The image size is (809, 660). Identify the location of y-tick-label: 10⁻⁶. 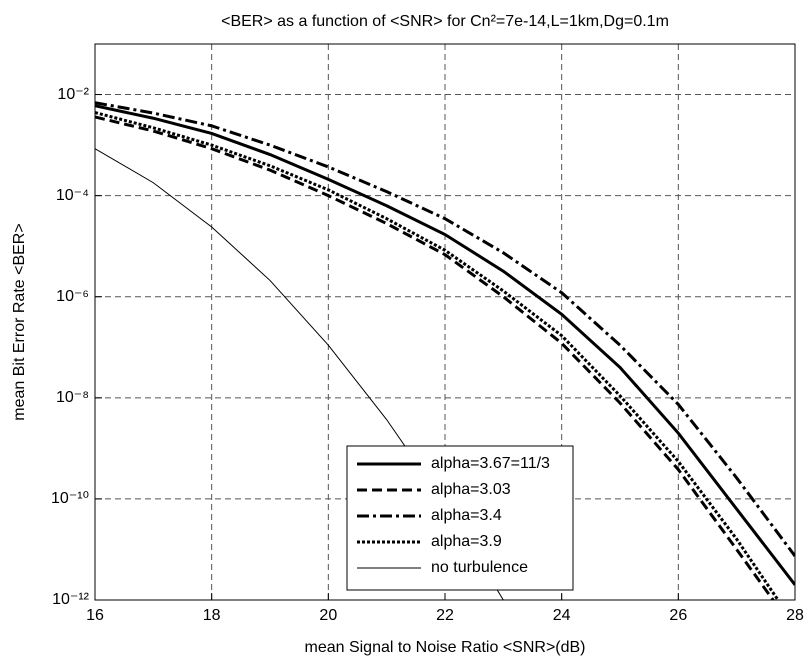
(72, 296).